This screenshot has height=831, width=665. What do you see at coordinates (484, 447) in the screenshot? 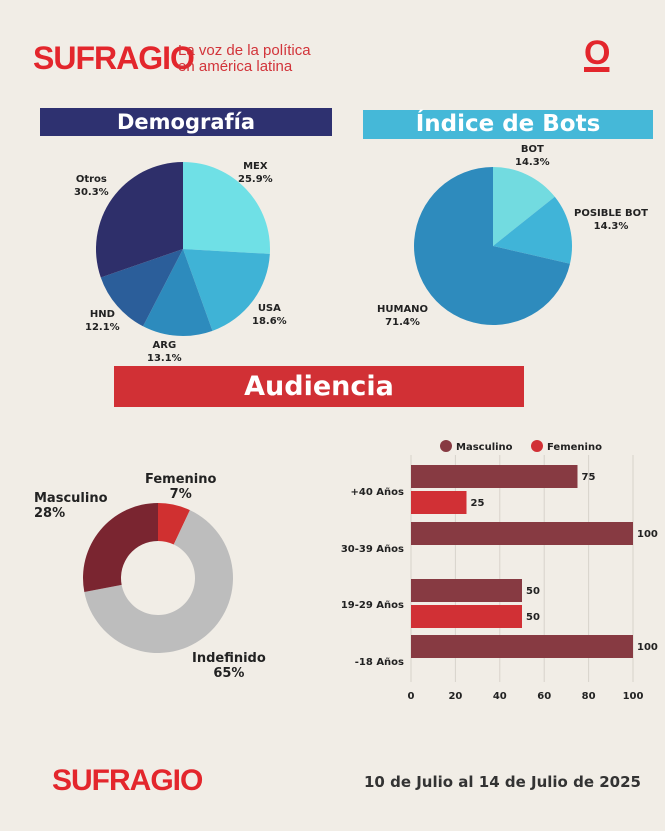
I see `legend-label: Masculino` at bounding box center [484, 447].